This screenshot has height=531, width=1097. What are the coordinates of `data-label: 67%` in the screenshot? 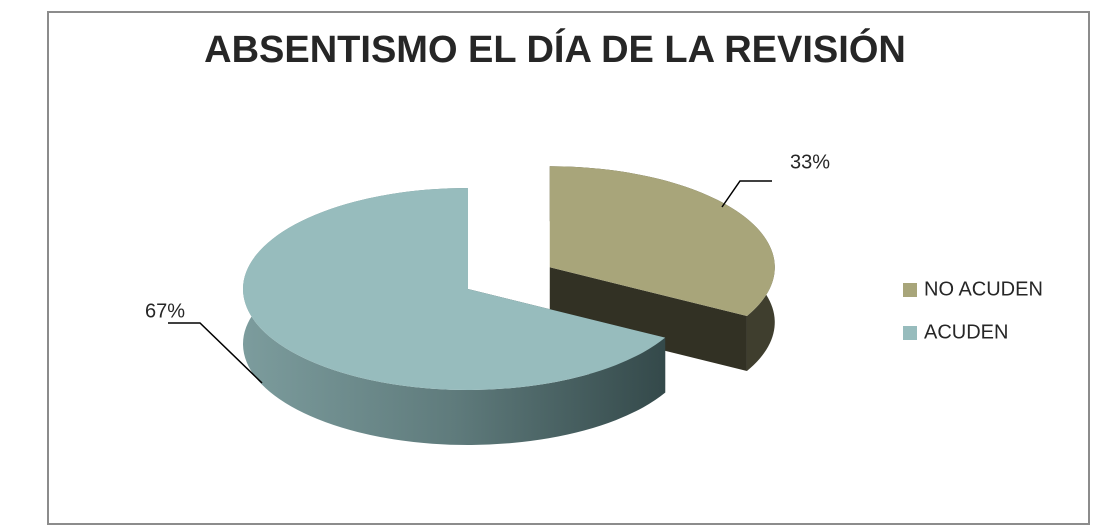 It's located at (165, 311).